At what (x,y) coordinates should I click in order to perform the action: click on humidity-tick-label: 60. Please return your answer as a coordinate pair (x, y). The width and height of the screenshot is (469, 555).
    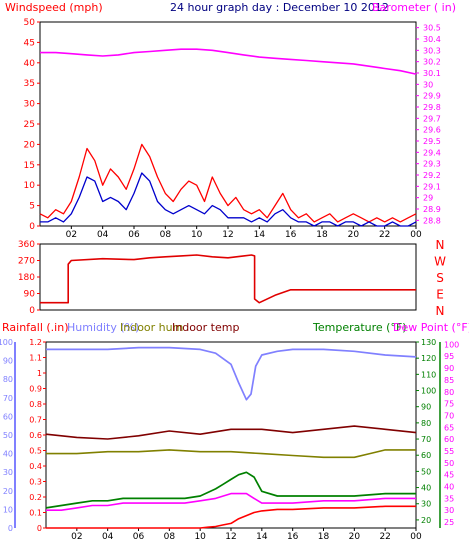
    Looking at the image, I should click on (8, 416).